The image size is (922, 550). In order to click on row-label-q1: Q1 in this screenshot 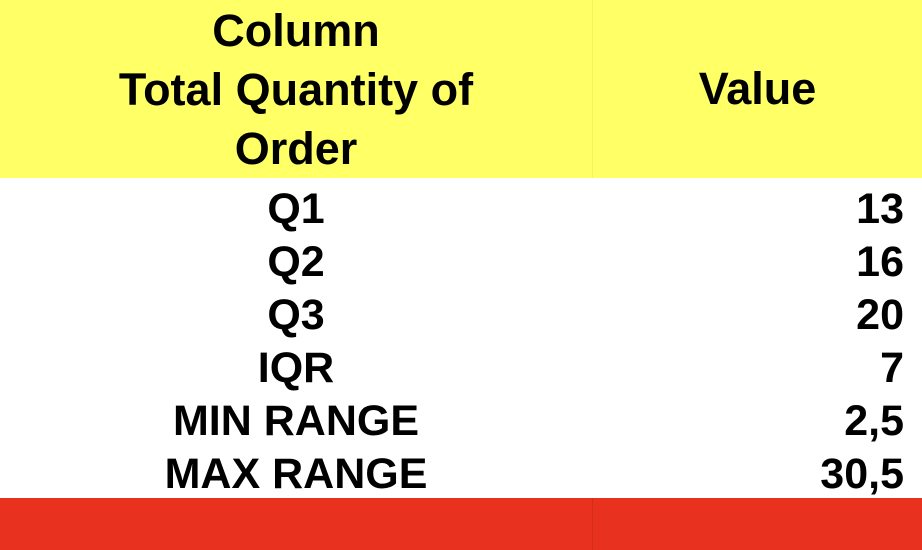, I will do `click(296, 209)`.